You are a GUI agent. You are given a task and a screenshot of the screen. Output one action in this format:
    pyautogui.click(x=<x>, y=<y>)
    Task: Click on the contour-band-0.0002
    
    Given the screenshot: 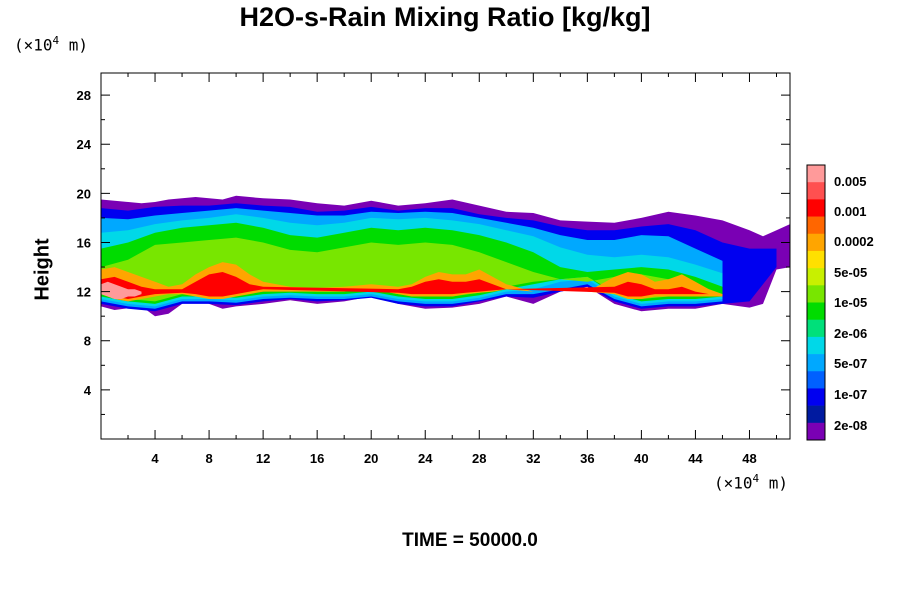 What is the action you would take?
    pyautogui.click(x=412, y=282)
    